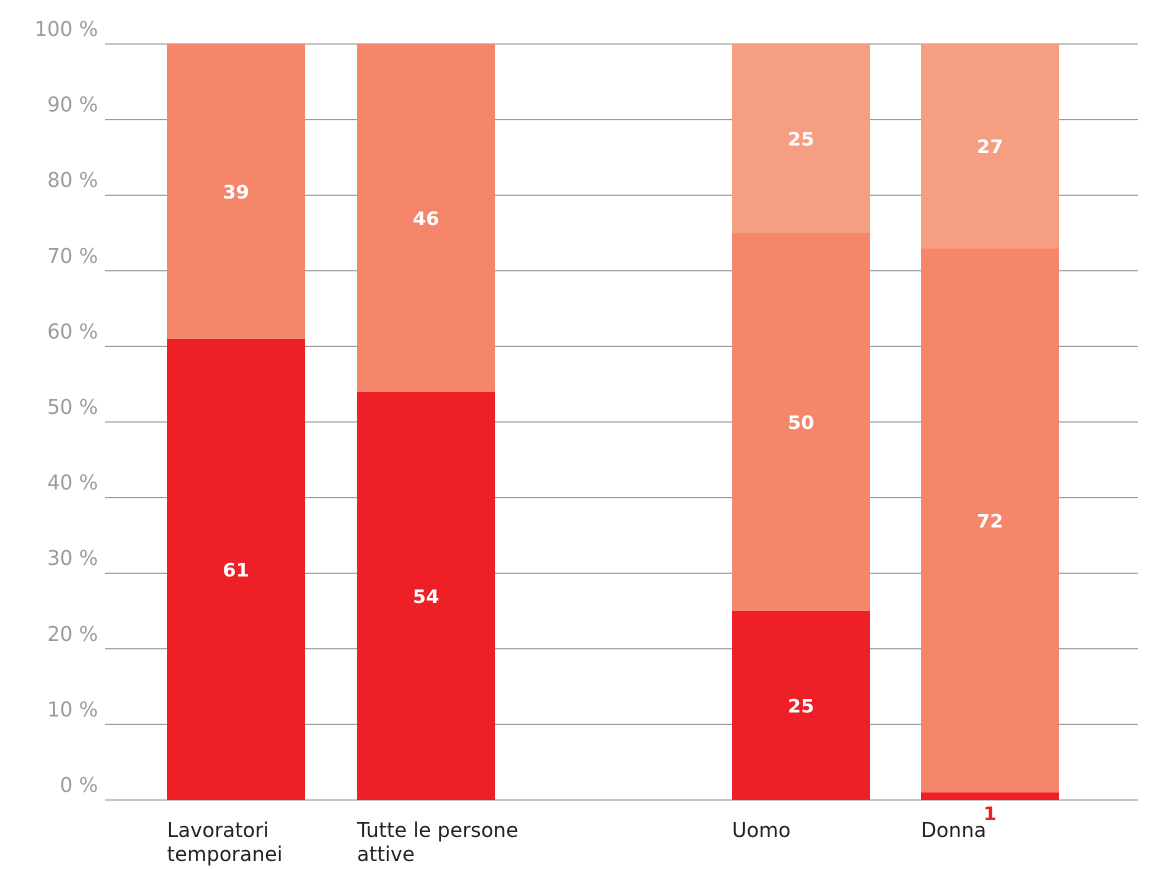 The height and width of the screenshot is (869, 1153). I want to click on data-label: 72, so click(990, 521).